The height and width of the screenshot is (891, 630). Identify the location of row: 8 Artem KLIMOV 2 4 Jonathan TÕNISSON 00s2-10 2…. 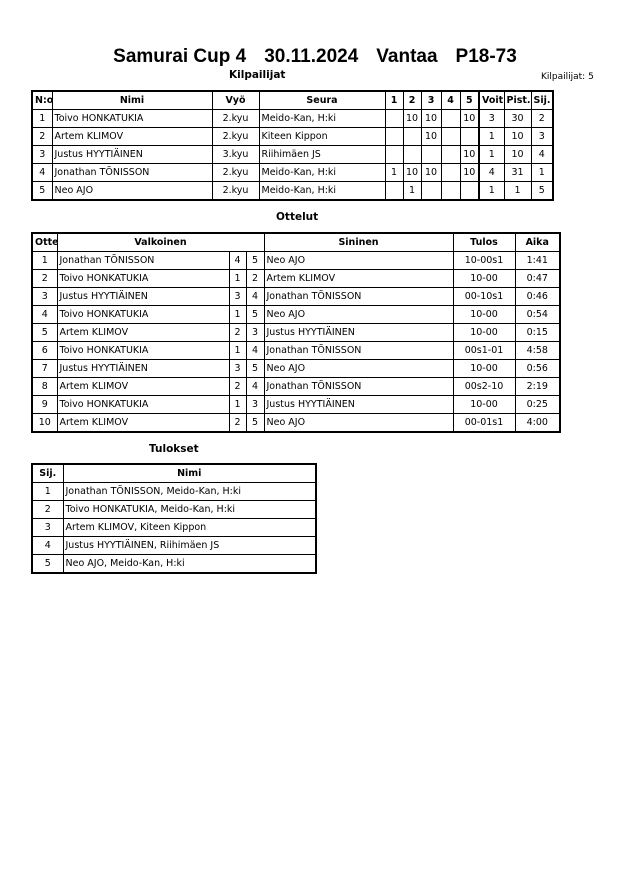
(296, 386).